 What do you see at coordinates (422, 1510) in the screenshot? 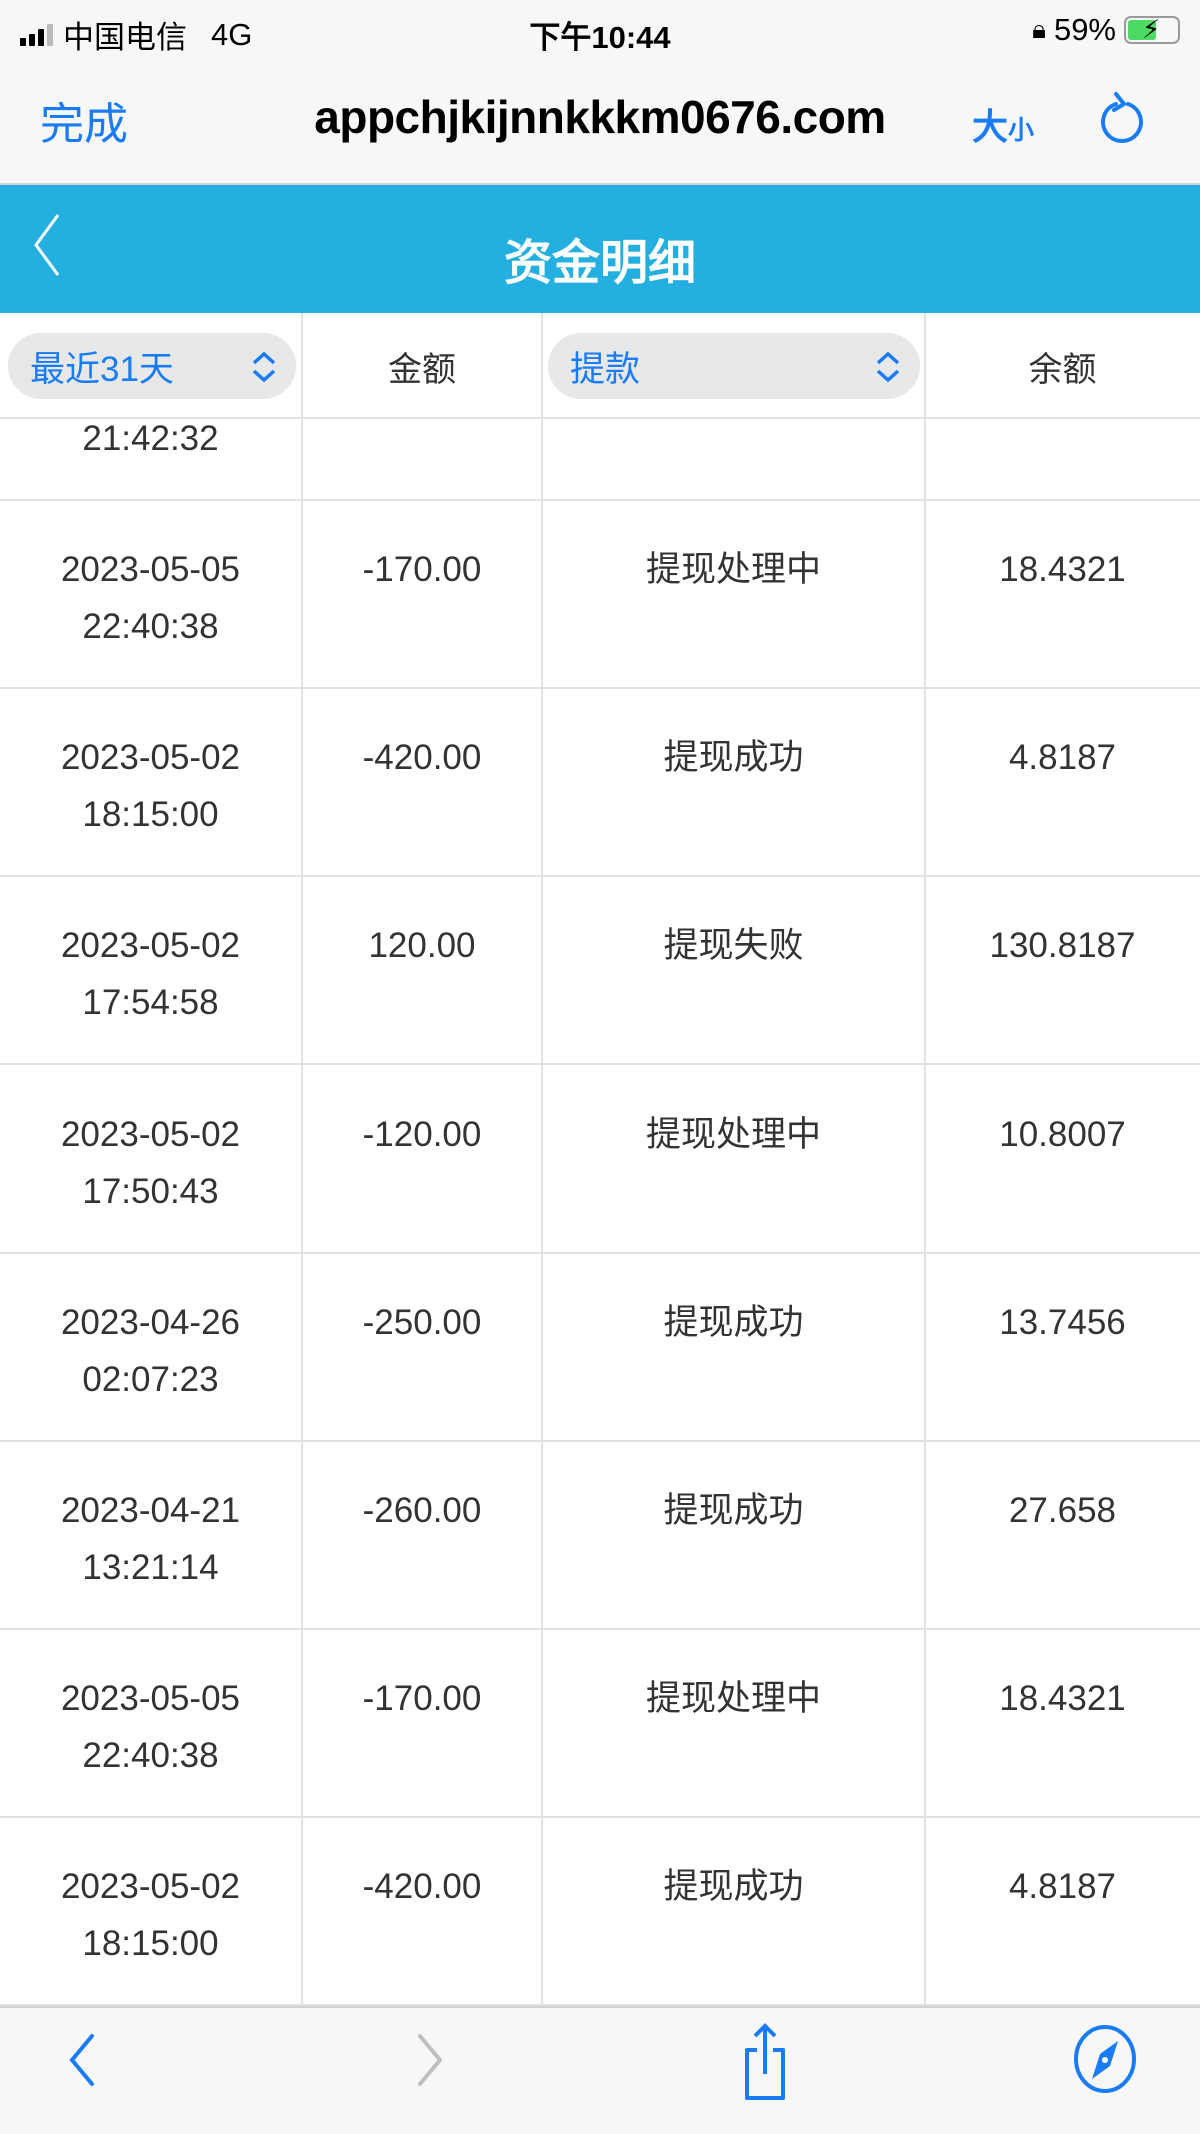
I see `cell-amount: -260.00` at bounding box center [422, 1510].